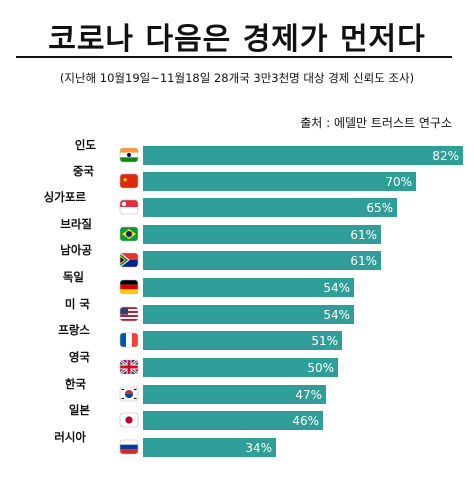  I want to click on source-note: 출처 : 에델만 트러스트 연구소, so click(376, 123).